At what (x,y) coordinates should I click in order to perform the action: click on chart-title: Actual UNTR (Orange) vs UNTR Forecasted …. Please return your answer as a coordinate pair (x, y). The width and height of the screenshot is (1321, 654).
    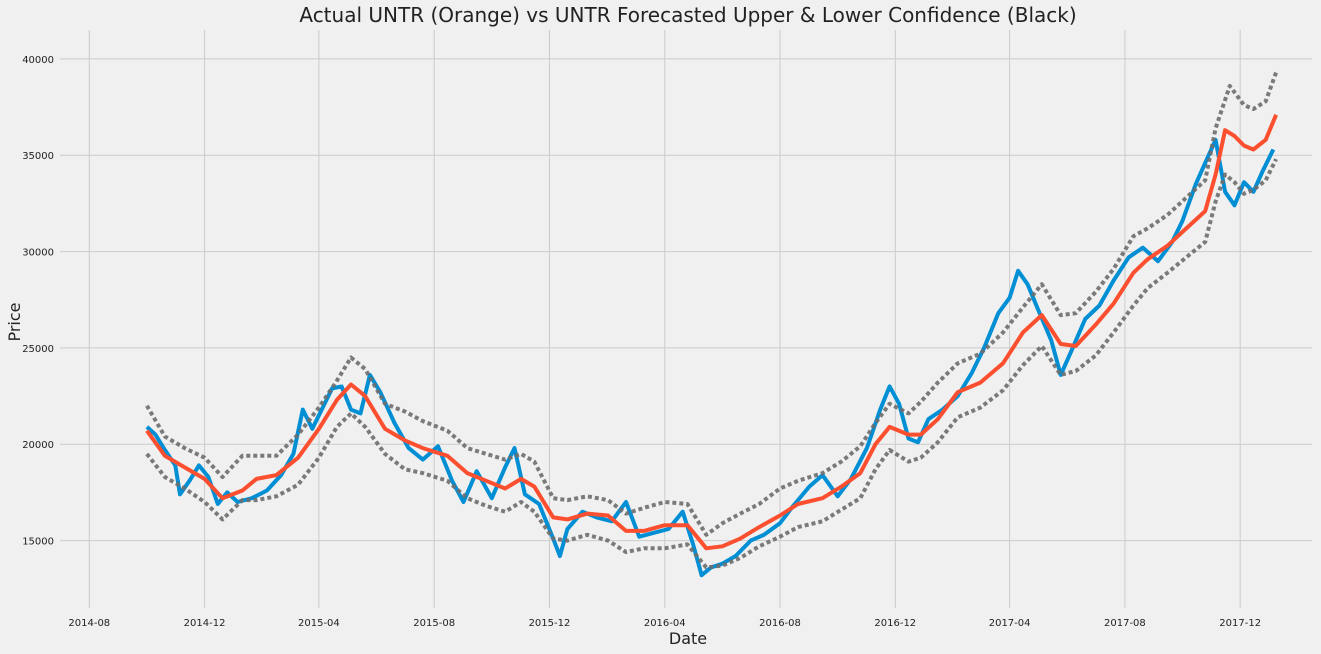
    Looking at the image, I should click on (687, 15).